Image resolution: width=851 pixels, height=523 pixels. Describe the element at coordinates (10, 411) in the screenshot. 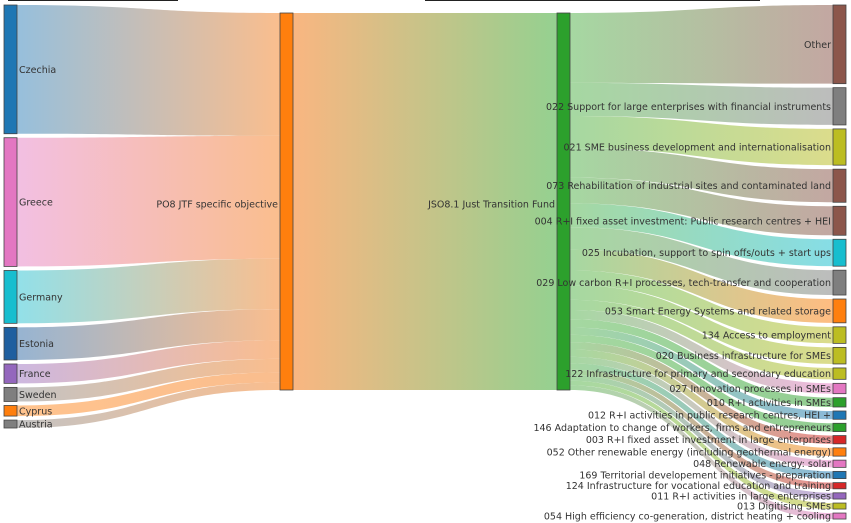

I see `node-cyprus` at that location.